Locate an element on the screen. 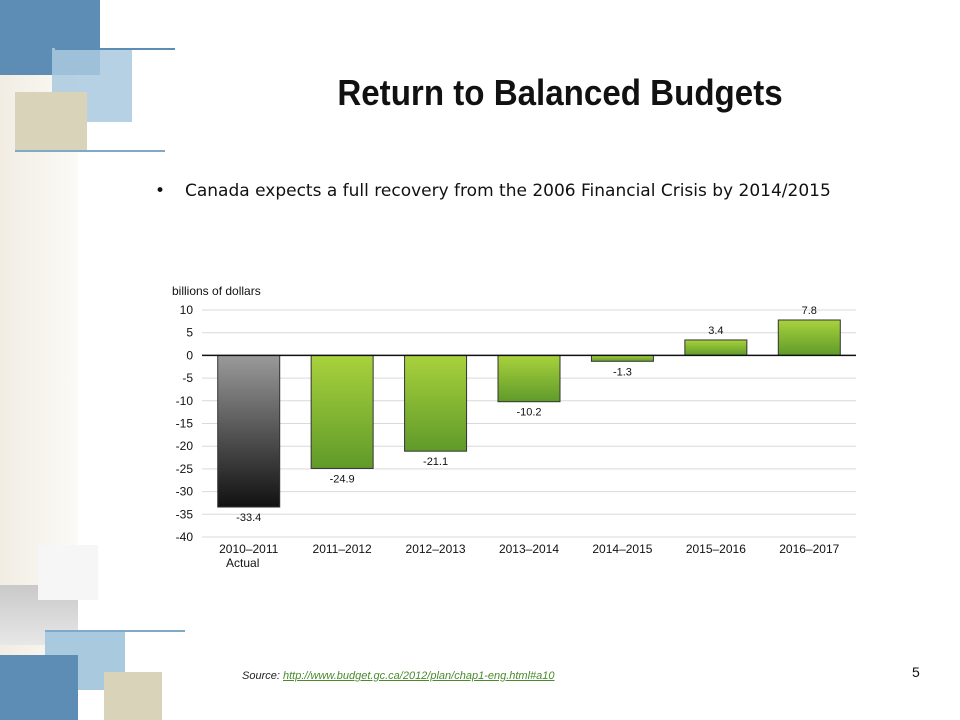  decor-line-bottom is located at coordinates (115, 631).